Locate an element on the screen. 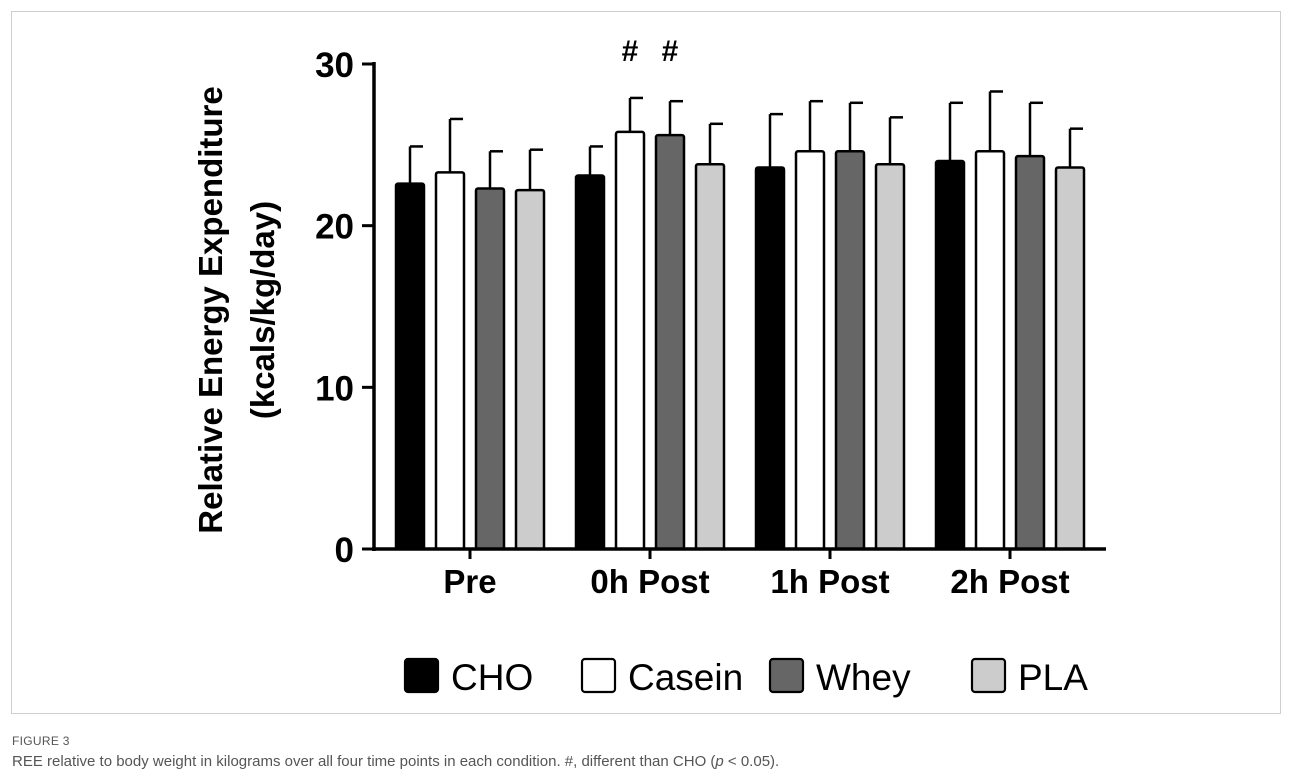  bar-casein-1h-post is located at coordinates (810, 350).